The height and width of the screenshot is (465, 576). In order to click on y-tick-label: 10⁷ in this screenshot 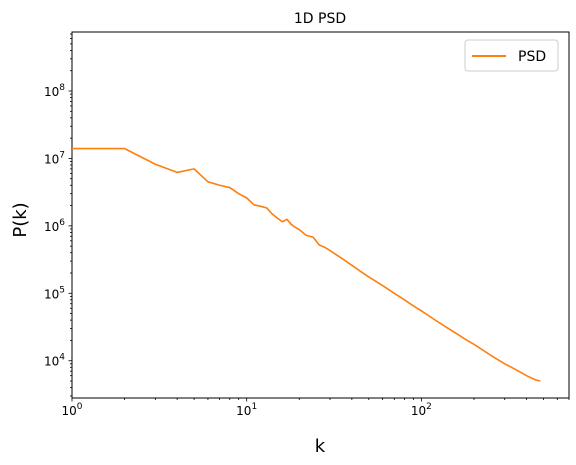, I will do `click(54, 158)`.